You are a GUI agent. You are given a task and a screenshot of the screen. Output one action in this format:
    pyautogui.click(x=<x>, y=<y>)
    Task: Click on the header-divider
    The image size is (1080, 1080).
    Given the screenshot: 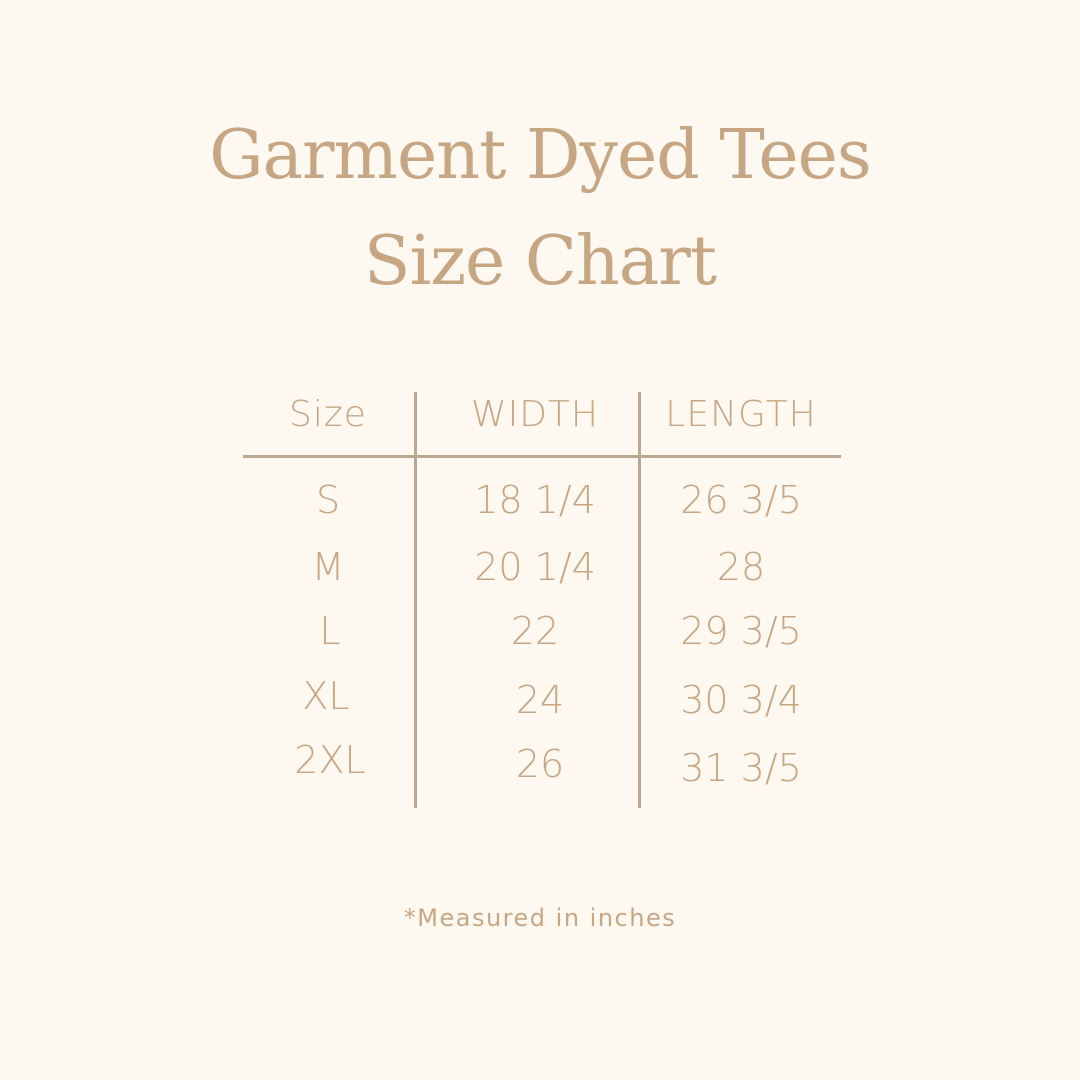 What is the action you would take?
    pyautogui.click(x=542, y=456)
    